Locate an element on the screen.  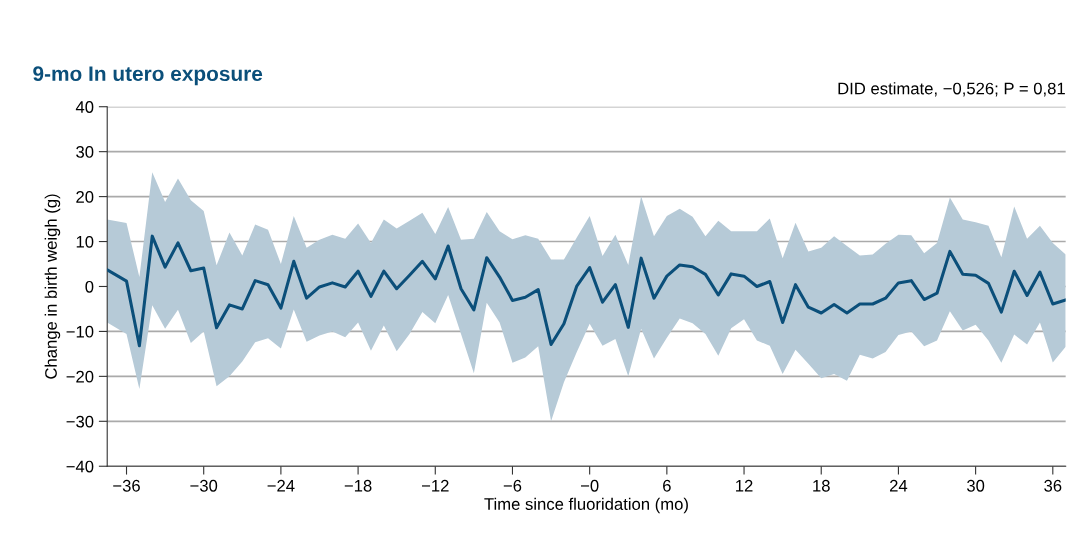
x-axis-title: Time since fluoridation (mo) is located at coordinates (586, 505).